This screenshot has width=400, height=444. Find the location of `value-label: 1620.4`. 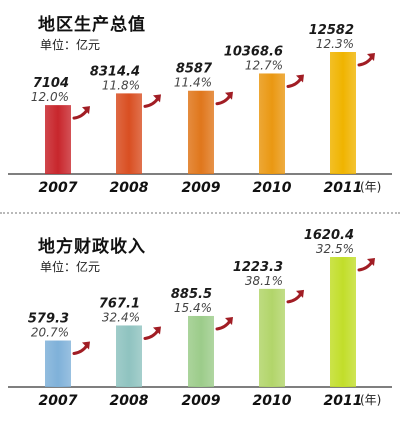

value-label: 1620.4 is located at coordinates (329, 235).